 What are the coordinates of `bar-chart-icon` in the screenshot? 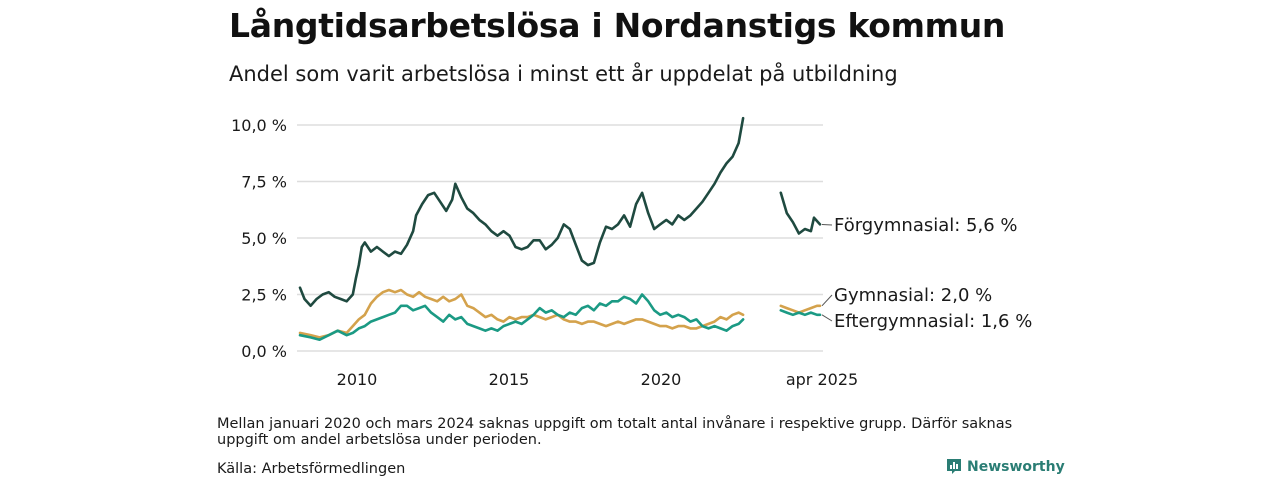 It's located at (954, 466).